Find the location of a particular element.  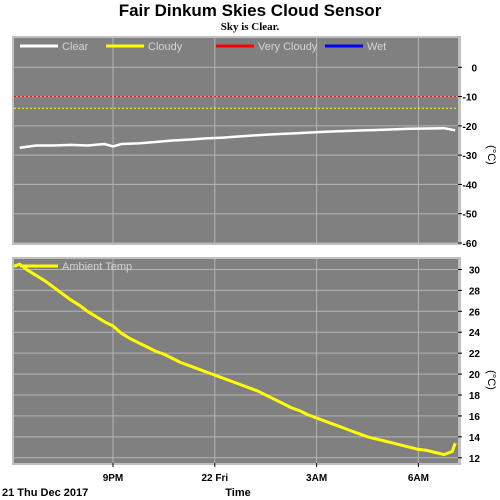

chart-title: Fair Dinkum Skies Cloud Sensor is located at coordinates (250, 10).